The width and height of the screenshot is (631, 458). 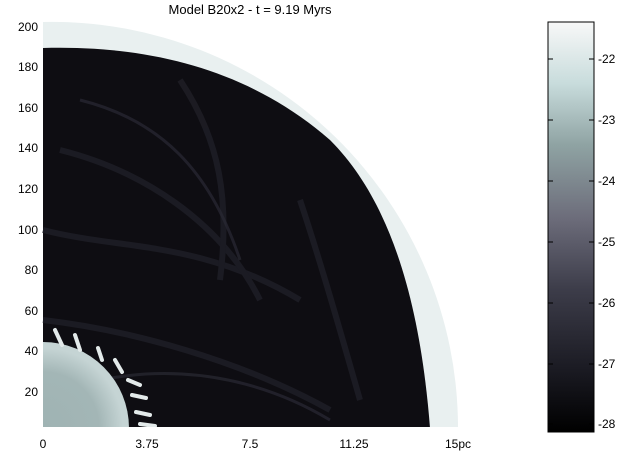 What do you see at coordinates (32, 270) in the screenshot?
I see `y-tick-label: 80` at bounding box center [32, 270].